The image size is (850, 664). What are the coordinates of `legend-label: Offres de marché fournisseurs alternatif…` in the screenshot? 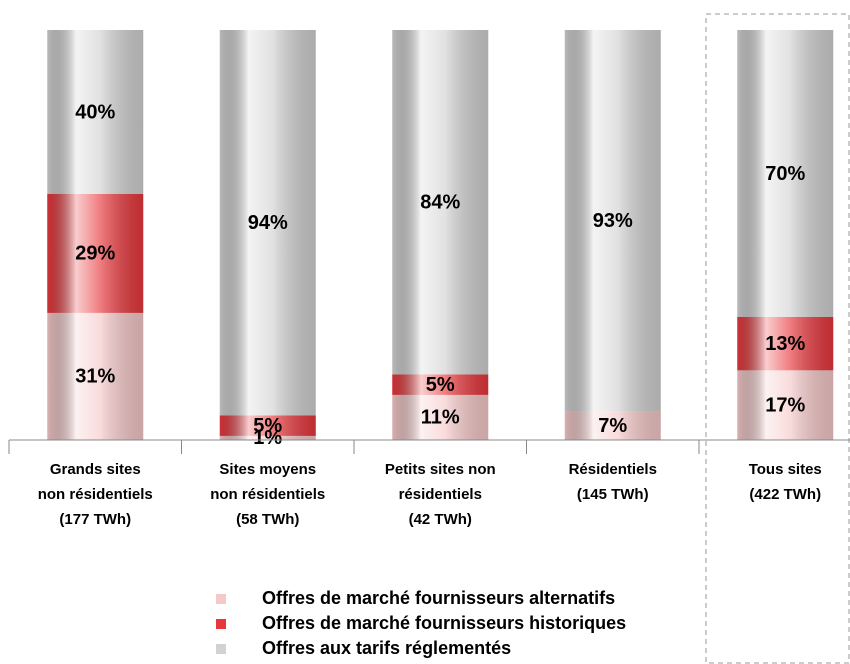 It's located at (438, 598).